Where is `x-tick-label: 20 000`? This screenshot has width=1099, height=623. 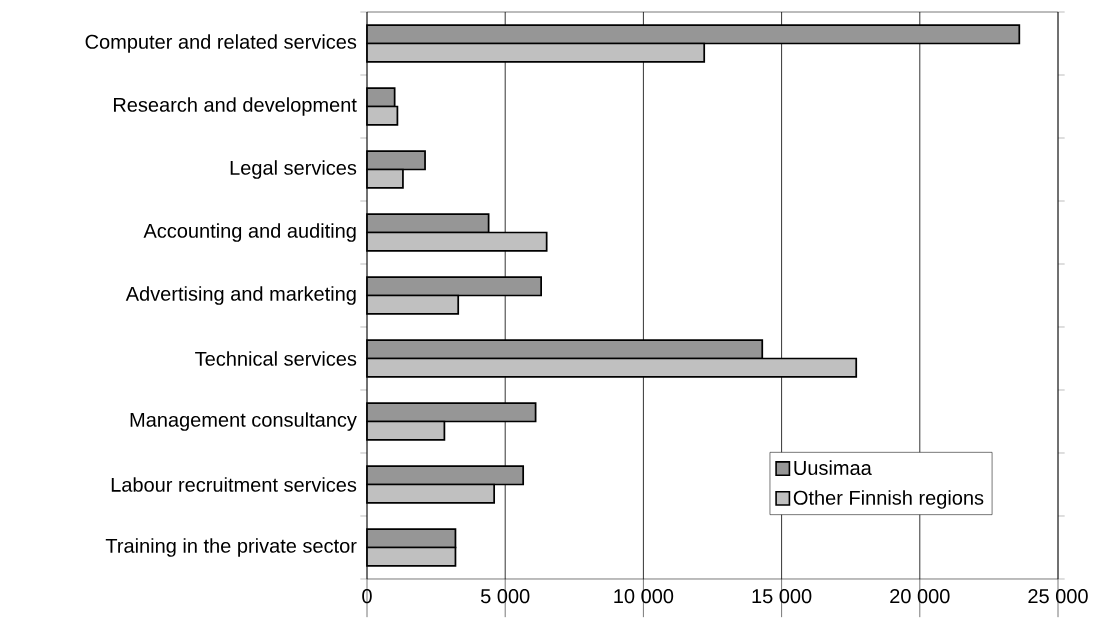
x-tick-label: 20 000 is located at coordinates (920, 596).